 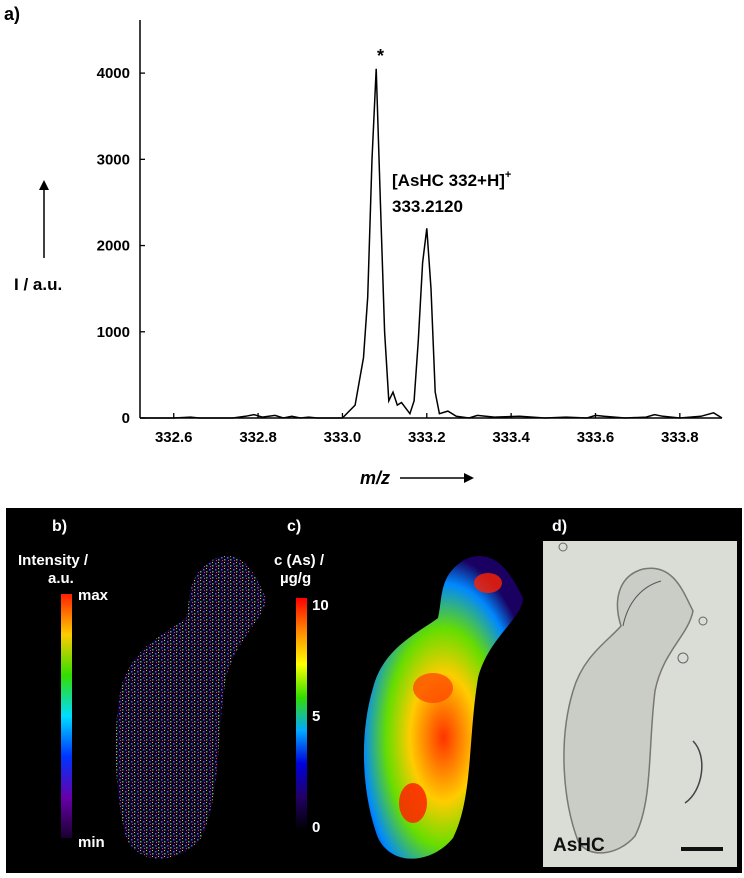 What do you see at coordinates (113, 332) in the screenshot?
I see `y-tick-label: 1000` at bounding box center [113, 332].